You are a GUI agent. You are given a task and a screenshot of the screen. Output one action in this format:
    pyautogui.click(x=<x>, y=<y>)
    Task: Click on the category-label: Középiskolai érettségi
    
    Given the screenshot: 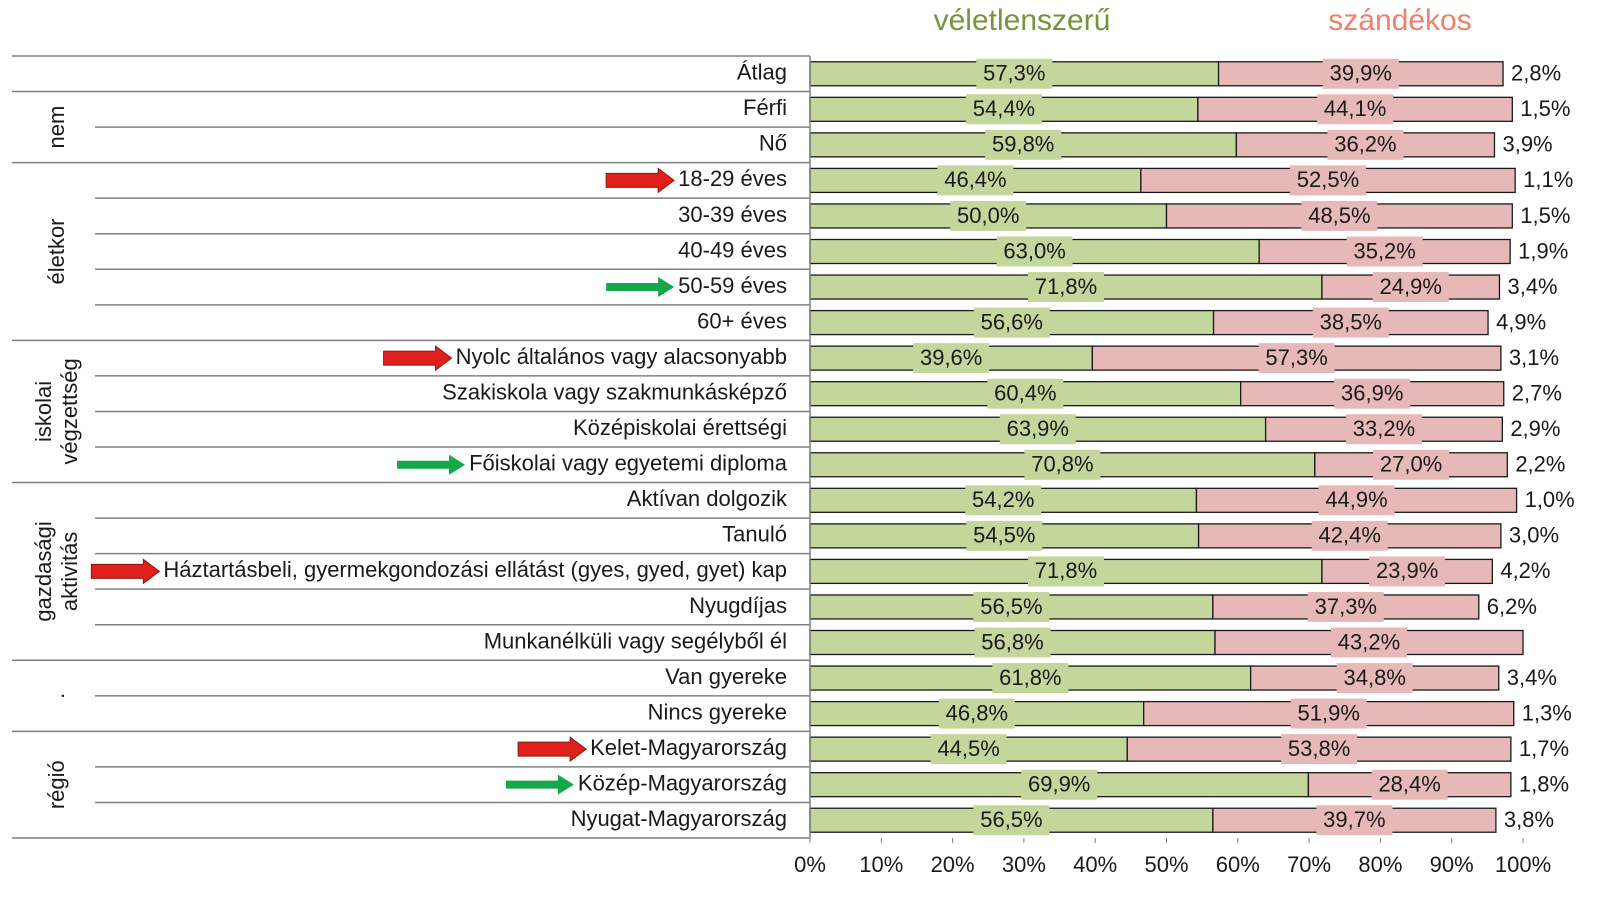 What is the action you would take?
    pyautogui.click(x=680, y=427)
    